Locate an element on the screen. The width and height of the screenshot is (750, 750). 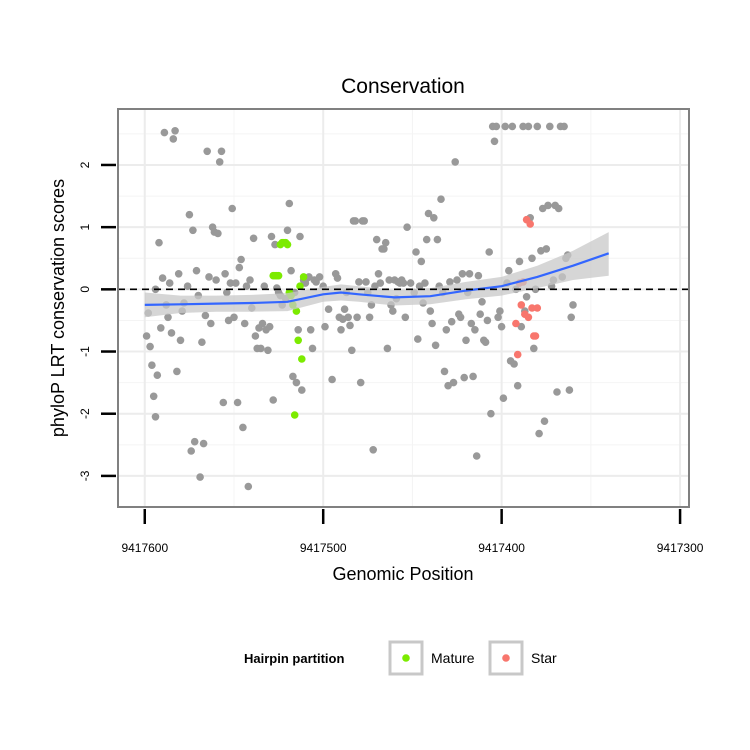
legend-item-mature: Mature is located at coordinates (431, 658).